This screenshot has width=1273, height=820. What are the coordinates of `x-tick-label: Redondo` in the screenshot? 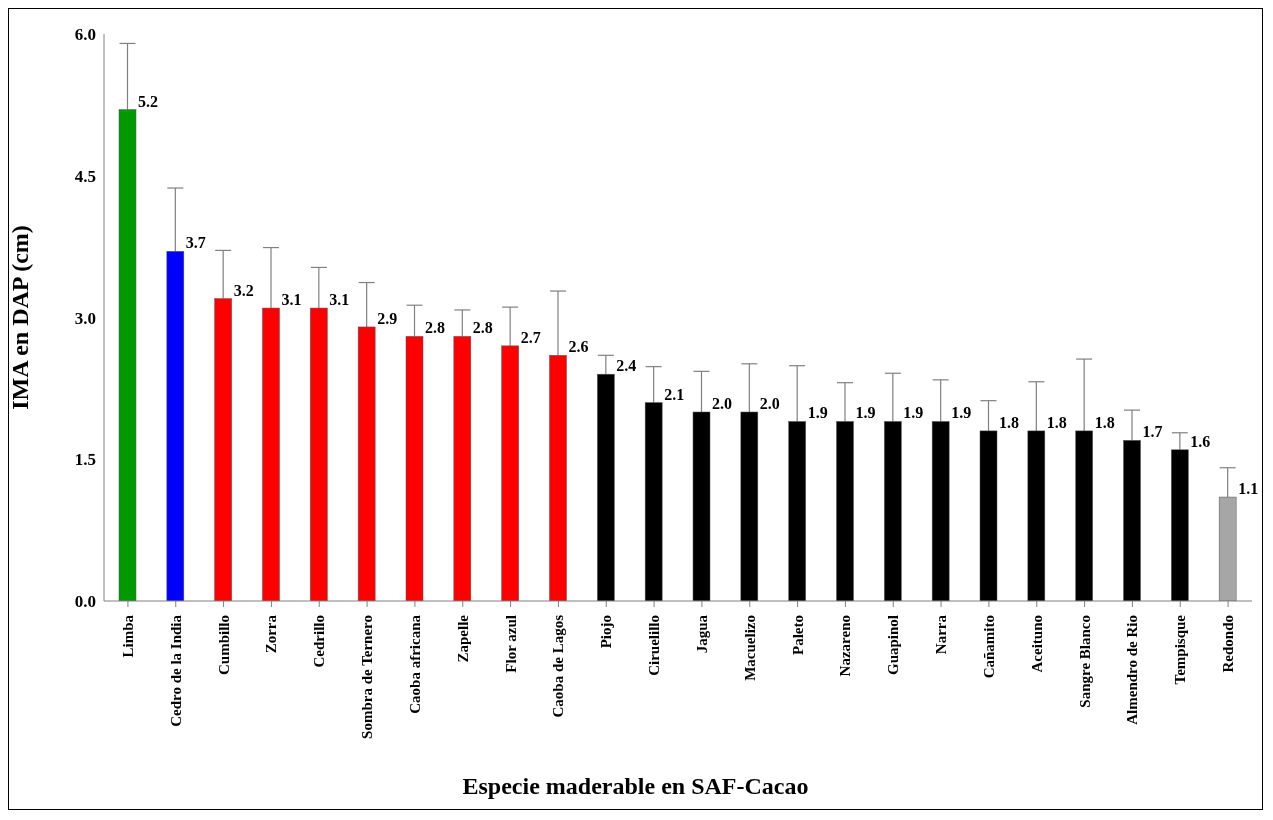 It's located at (1228, 644).